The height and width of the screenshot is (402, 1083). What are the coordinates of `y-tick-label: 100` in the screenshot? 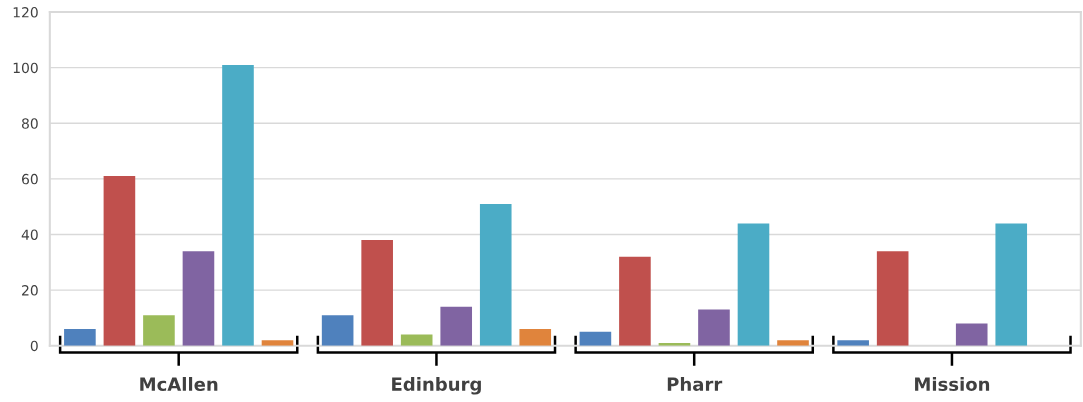 It's located at (25, 68).